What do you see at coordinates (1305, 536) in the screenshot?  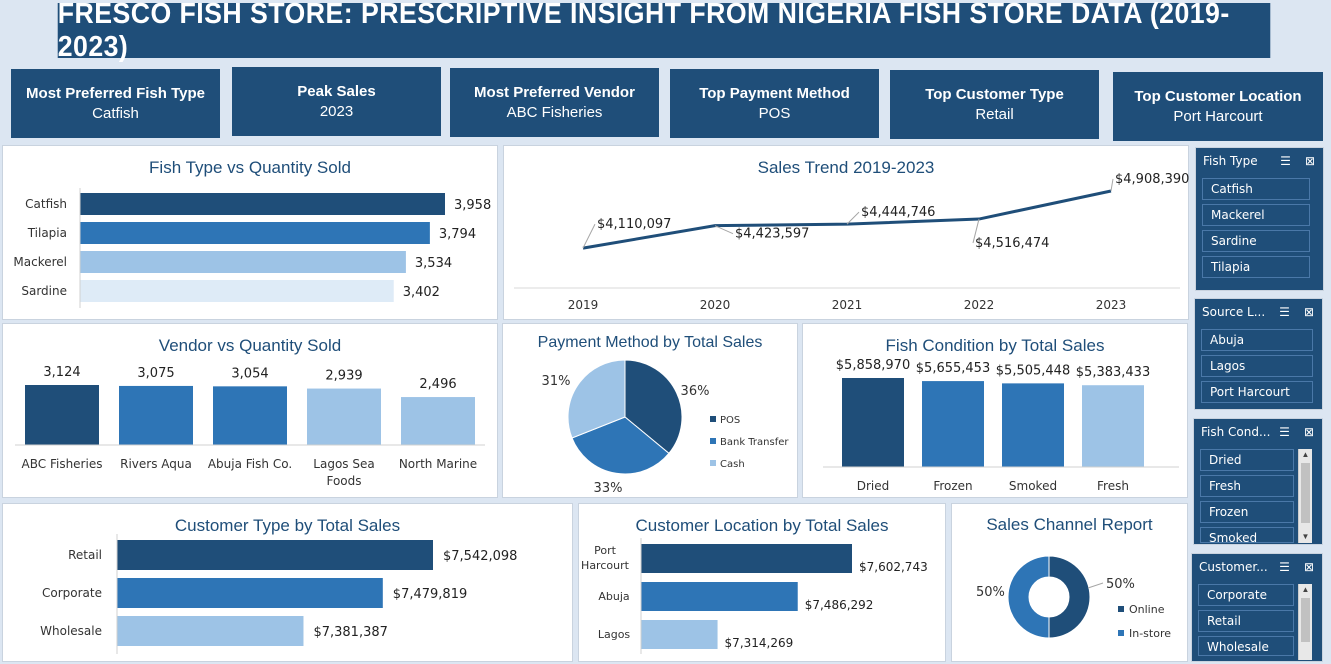 I see `scroll-down-icon: ▼` at bounding box center [1305, 536].